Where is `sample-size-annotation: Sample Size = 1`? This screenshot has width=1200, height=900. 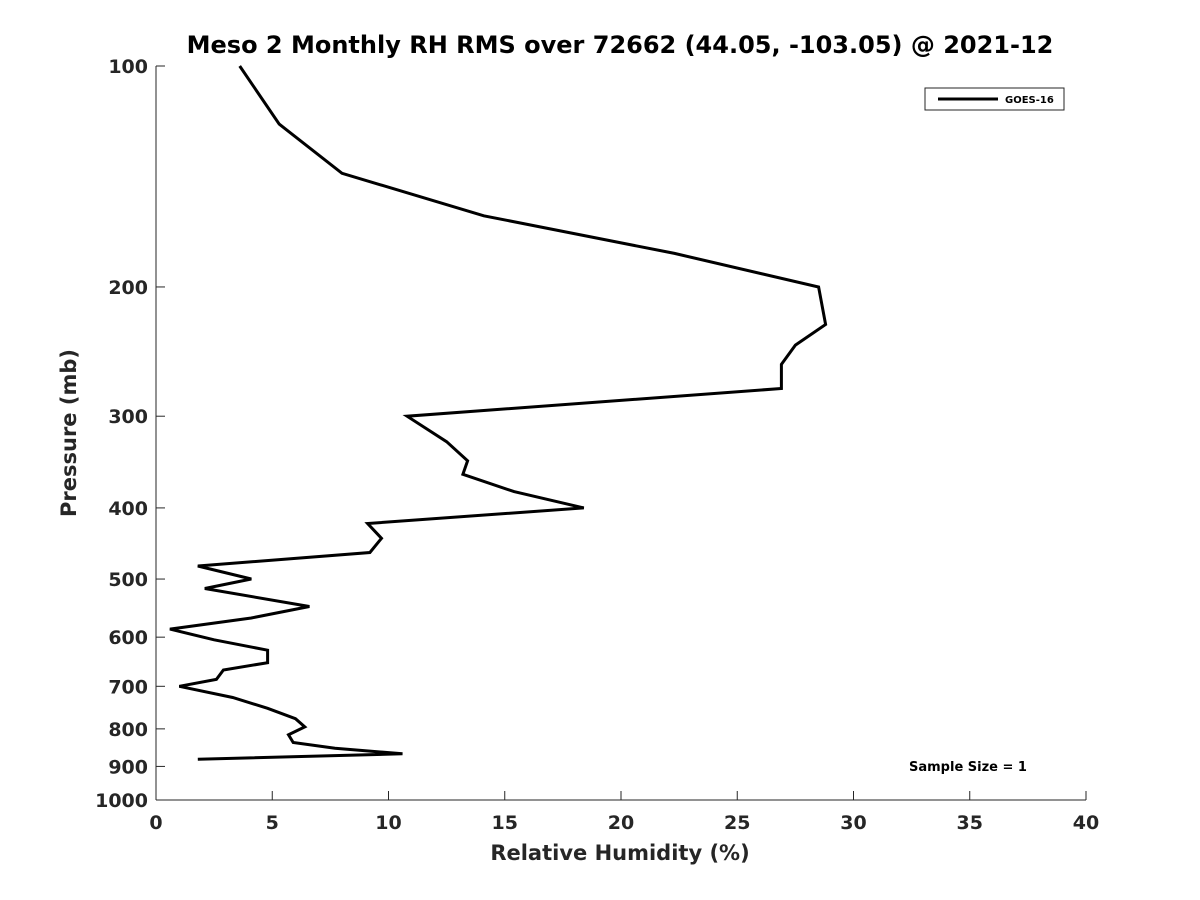
sample-size-annotation: Sample Size = 1 is located at coordinates (968, 767).